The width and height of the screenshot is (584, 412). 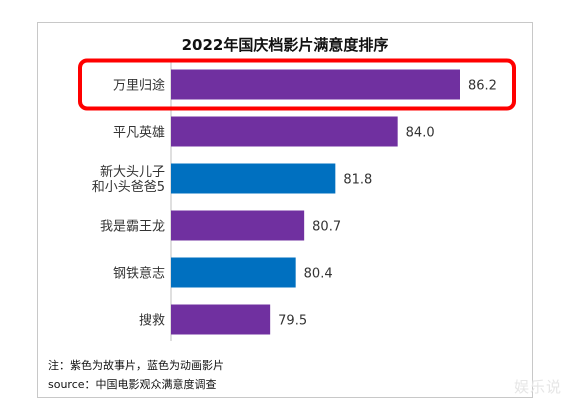 I want to click on category-label: 搜救, so click(x=152, y=321).